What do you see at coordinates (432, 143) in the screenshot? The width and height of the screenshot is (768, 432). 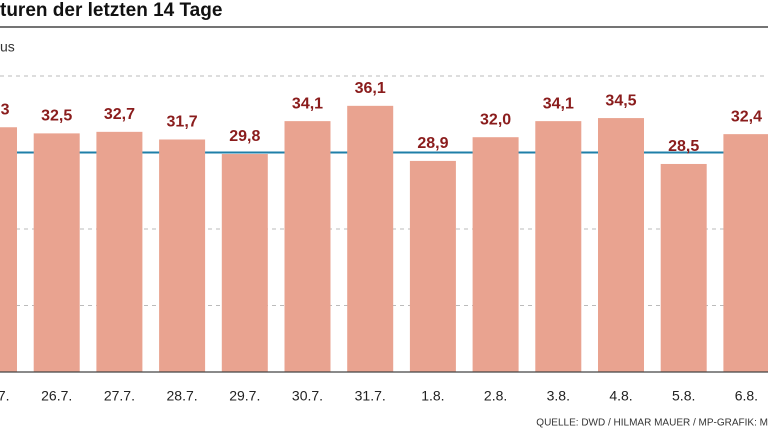 I see `value-label: 28,9` at bounding box center [432, 143].